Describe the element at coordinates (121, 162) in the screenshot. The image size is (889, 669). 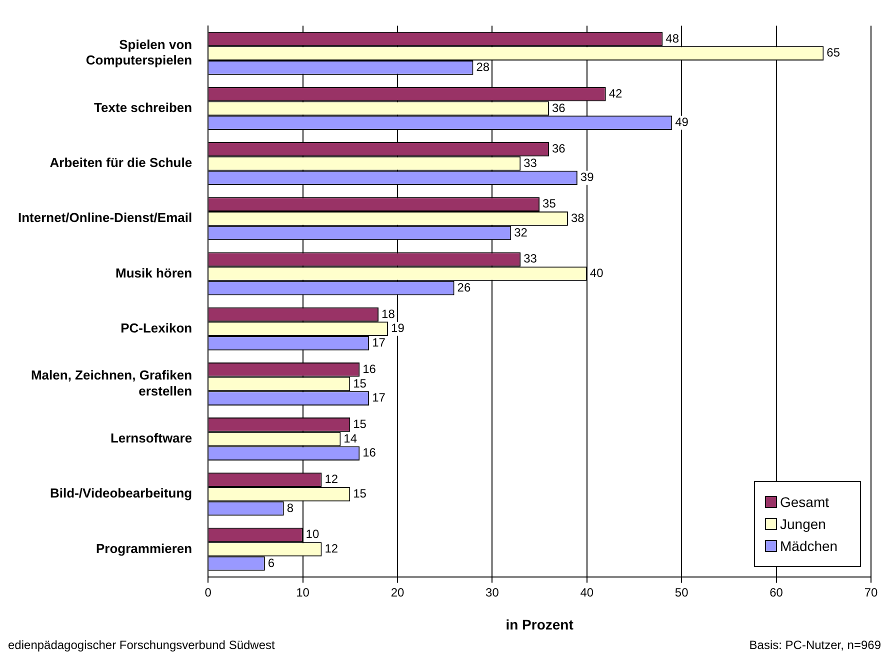
I see `y-tick-label: Arbeiten für die Schule` at that location.